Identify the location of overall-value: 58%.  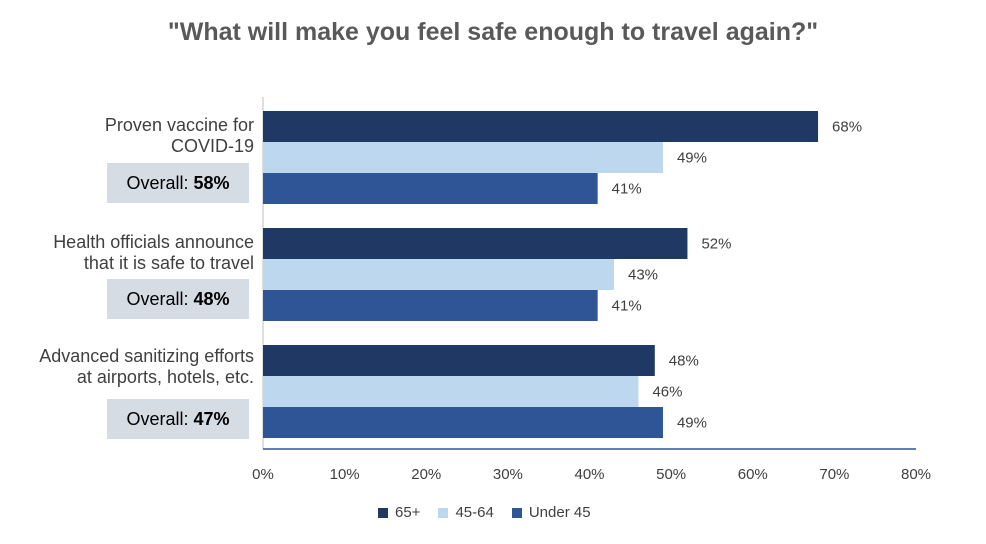
(211, 183).